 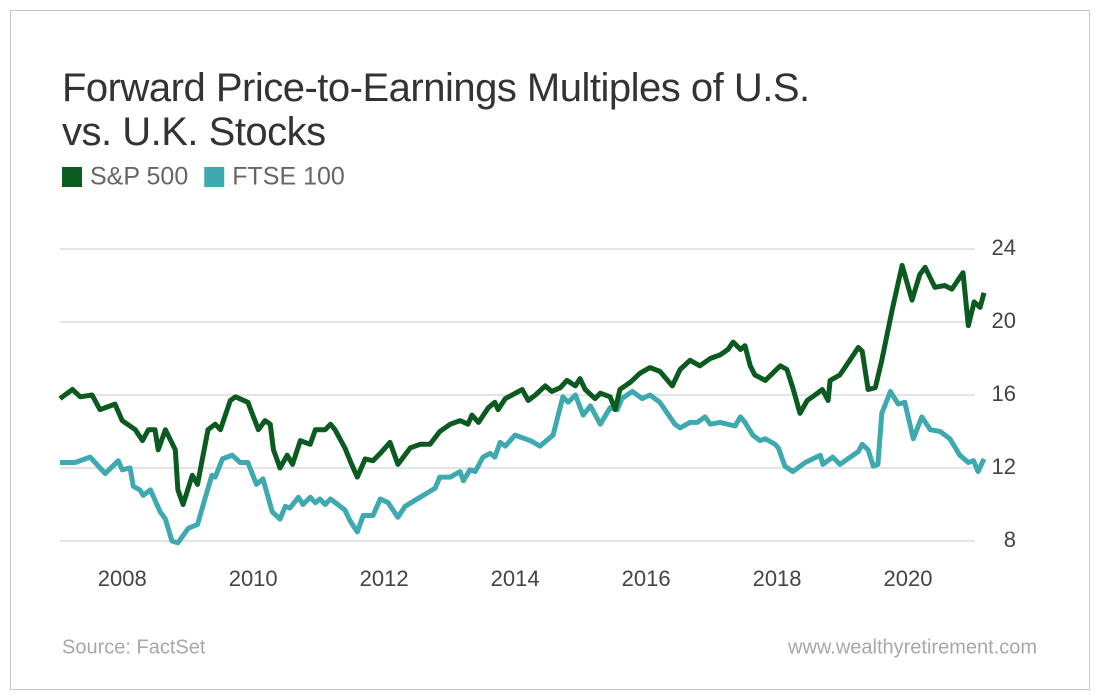 I want to click on y-tick-label: 24, so click(x=1004, y=247).